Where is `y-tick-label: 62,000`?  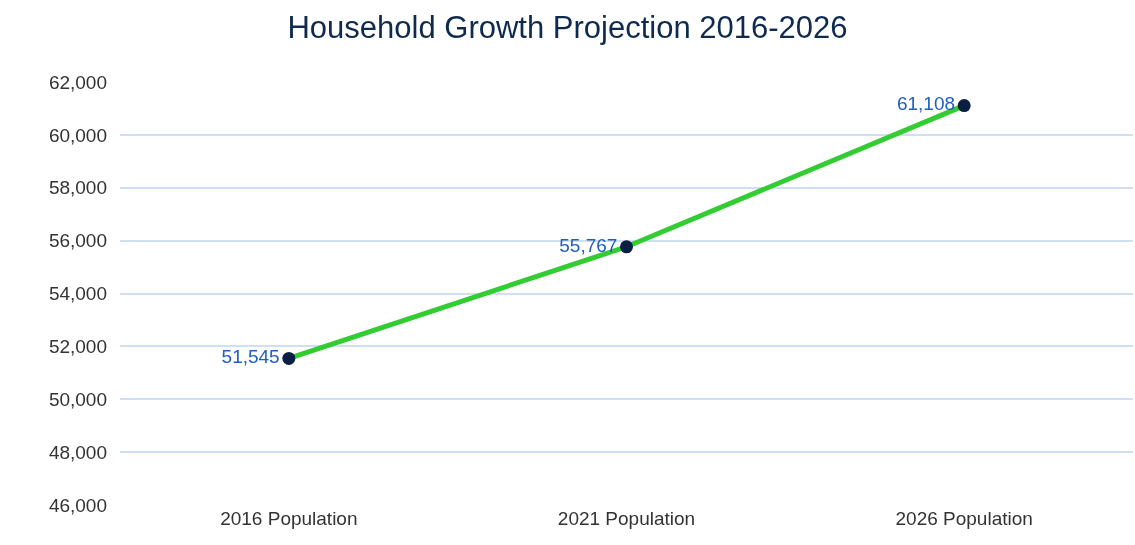
y-tick-label: 62,000 is located at coordinates (77, 82).